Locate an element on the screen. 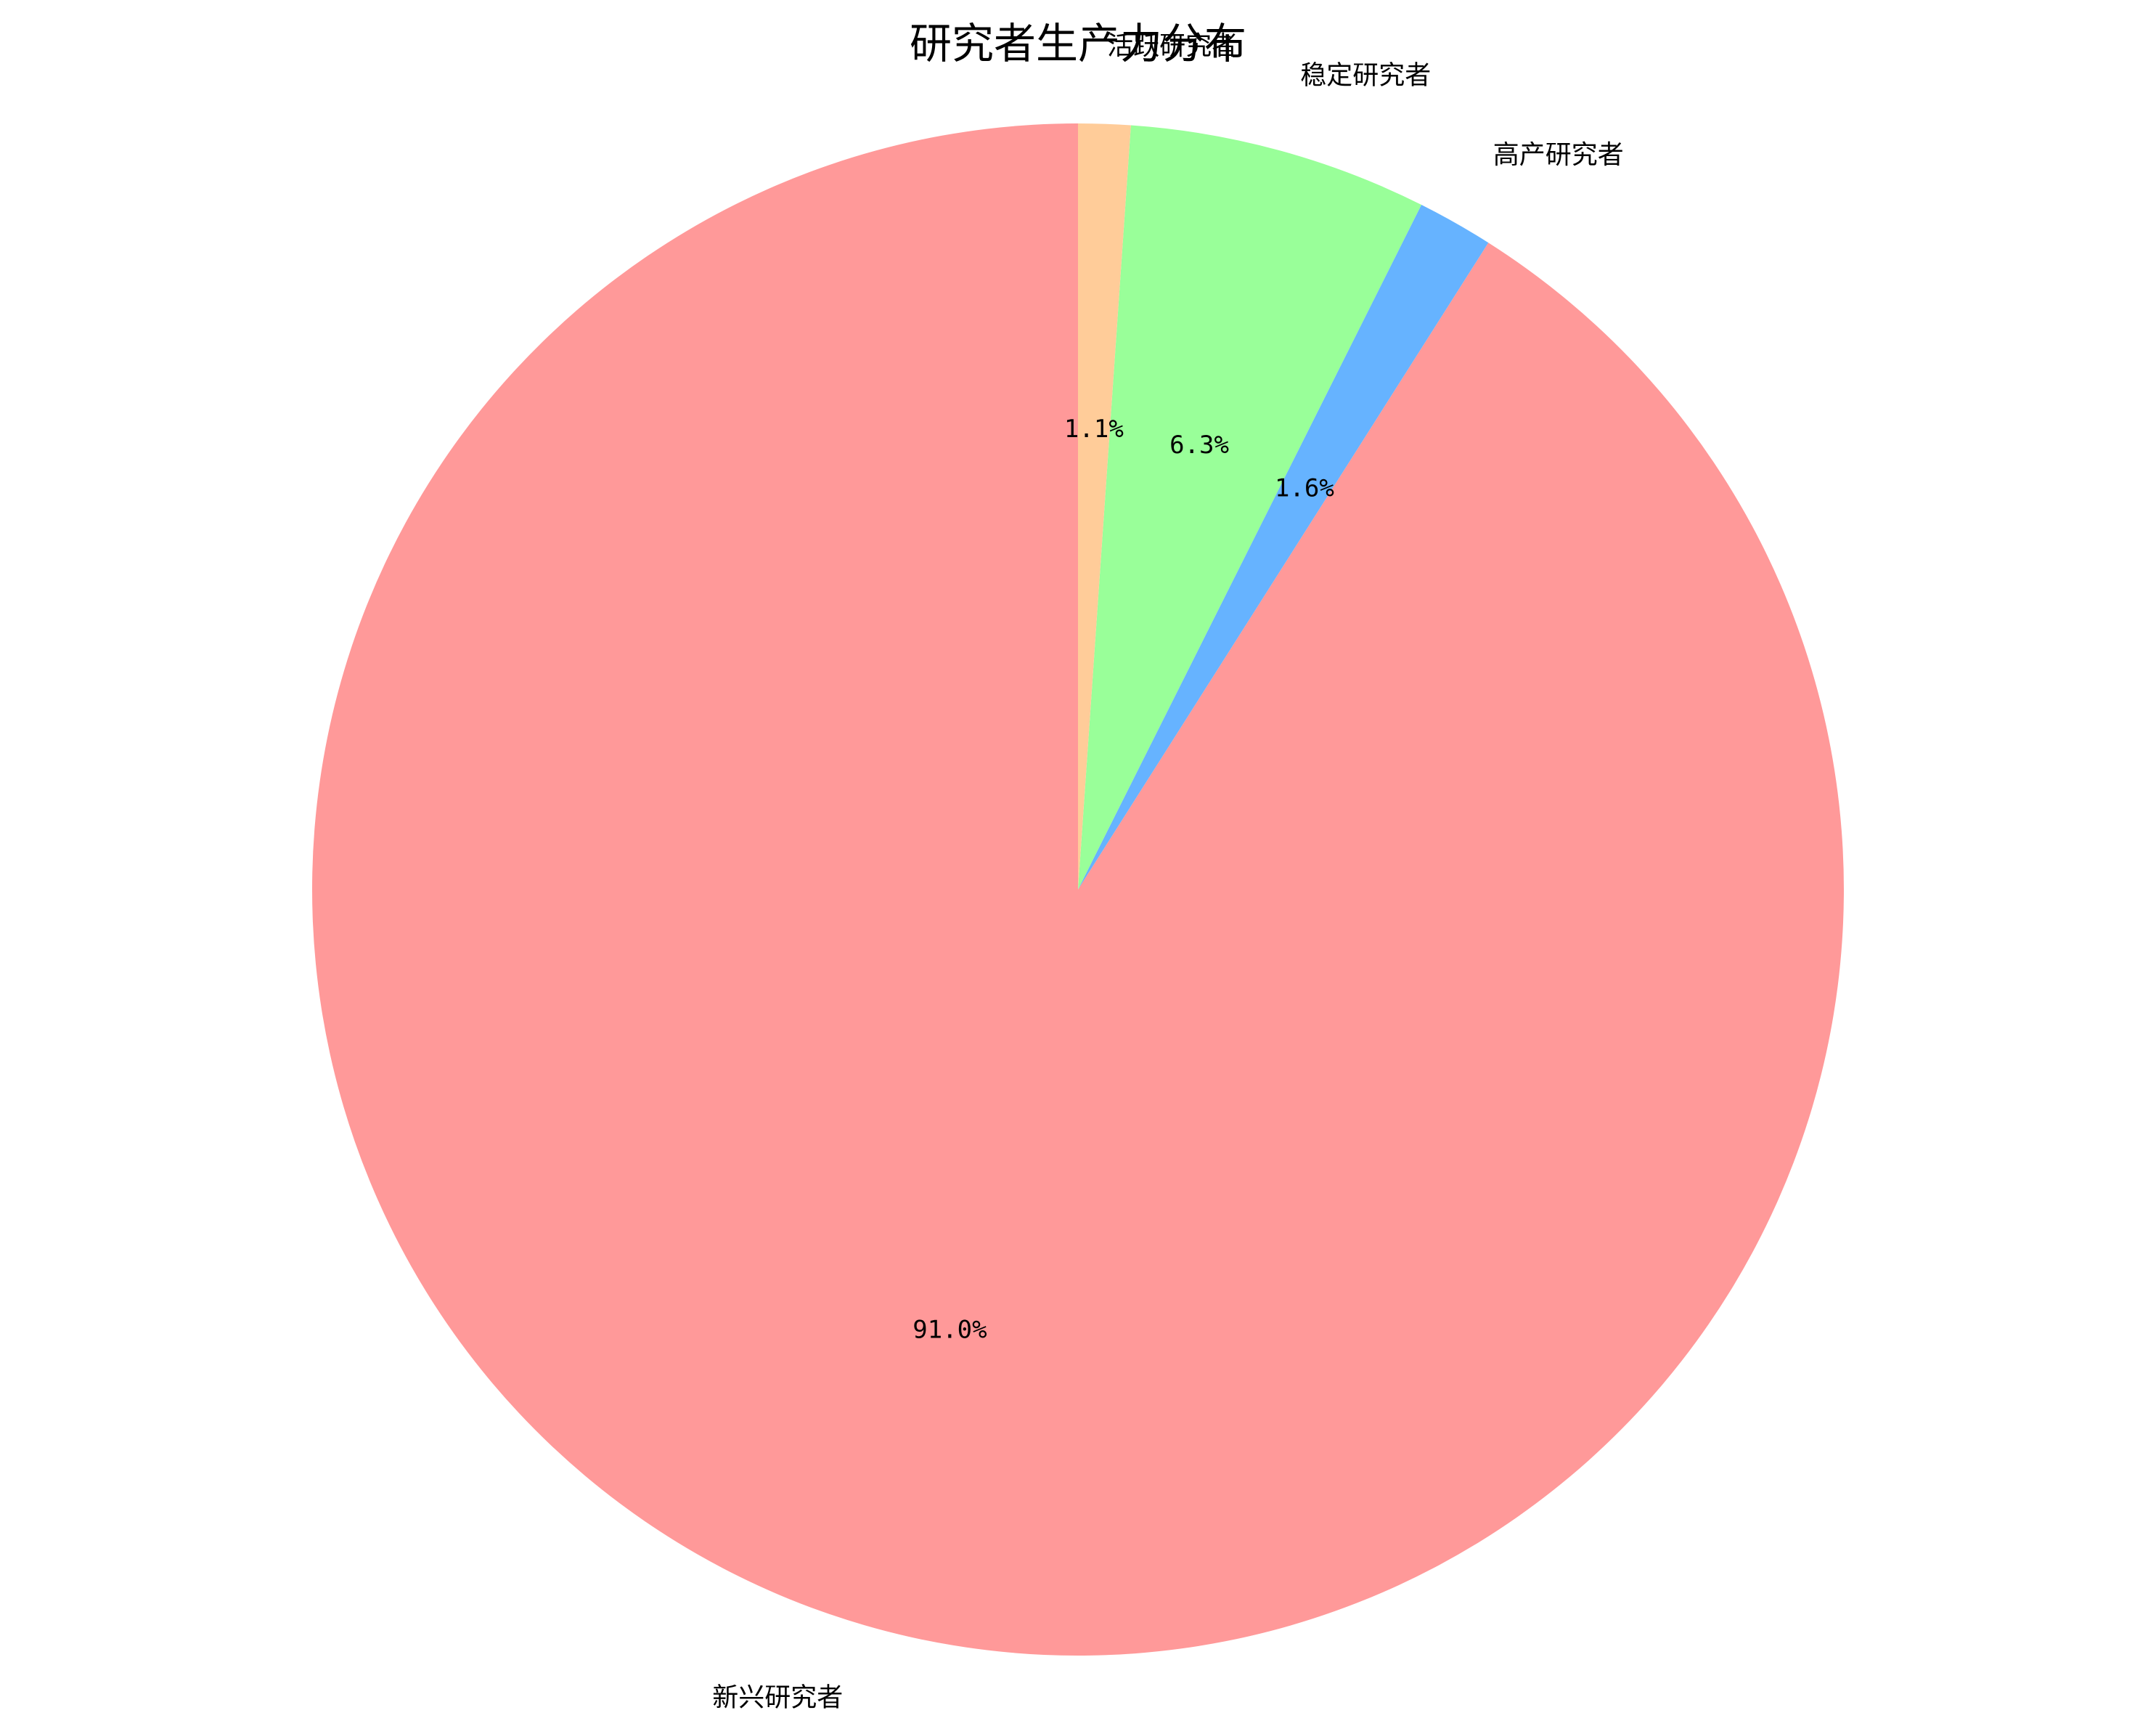 The width and height of the screenshot is (2156, 1734). slice-percent-label: 1.6% is located at coordinates (1305, 488).